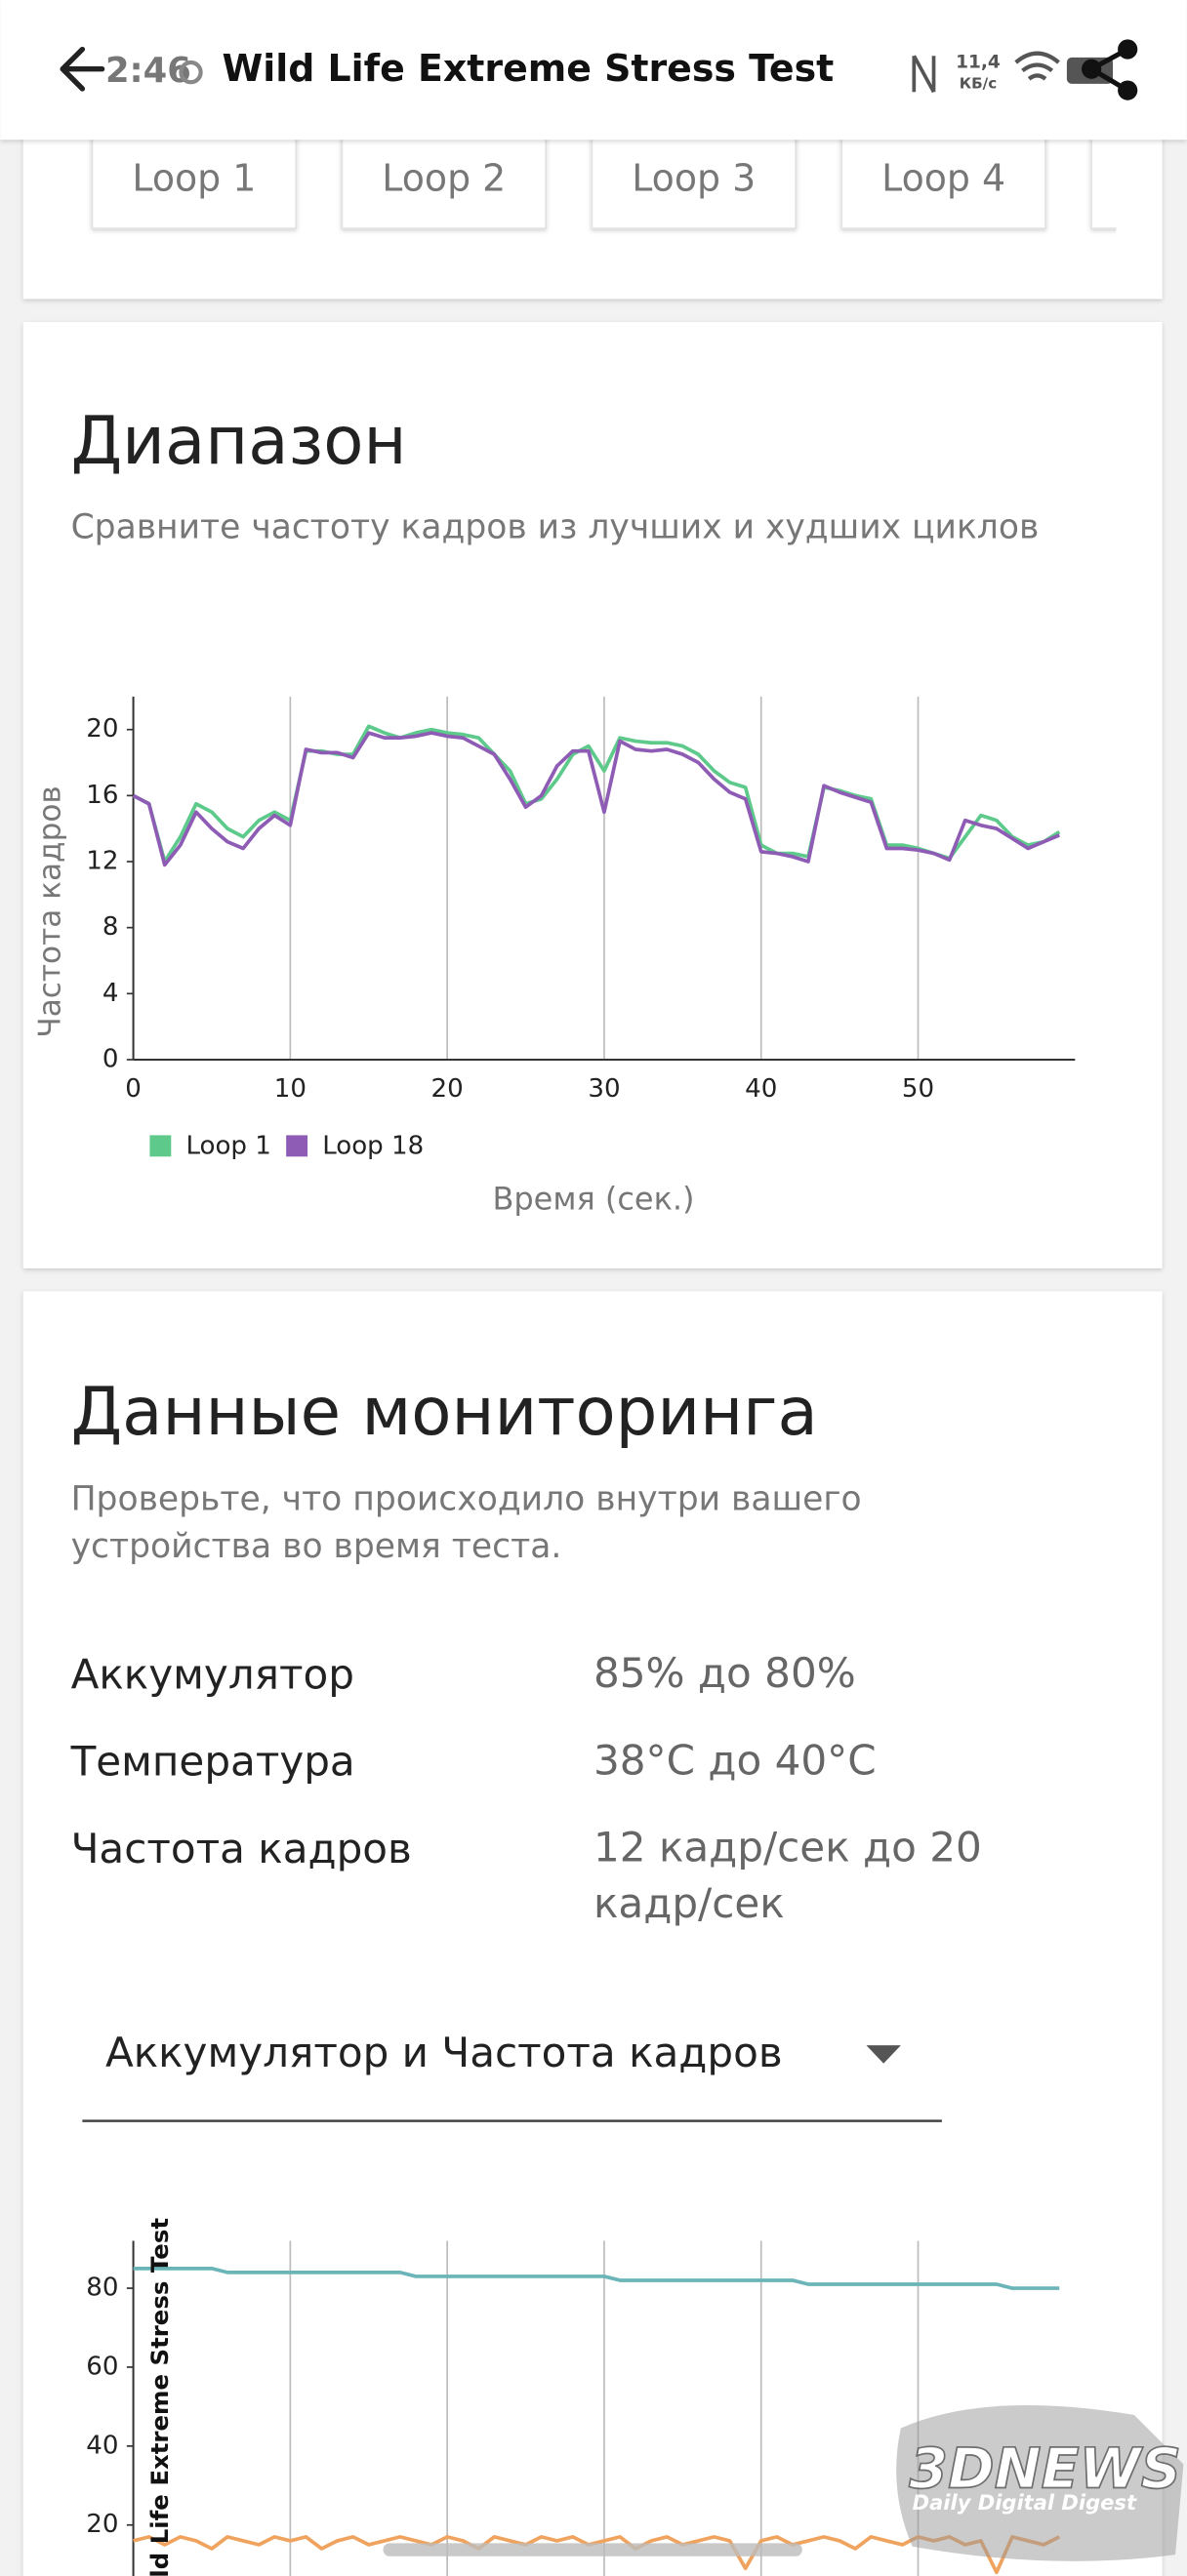 This screenshot has height=2576, width=1187. I want to click on watermark-tagline: Daily Digital Digest, so click(1025, 2502).